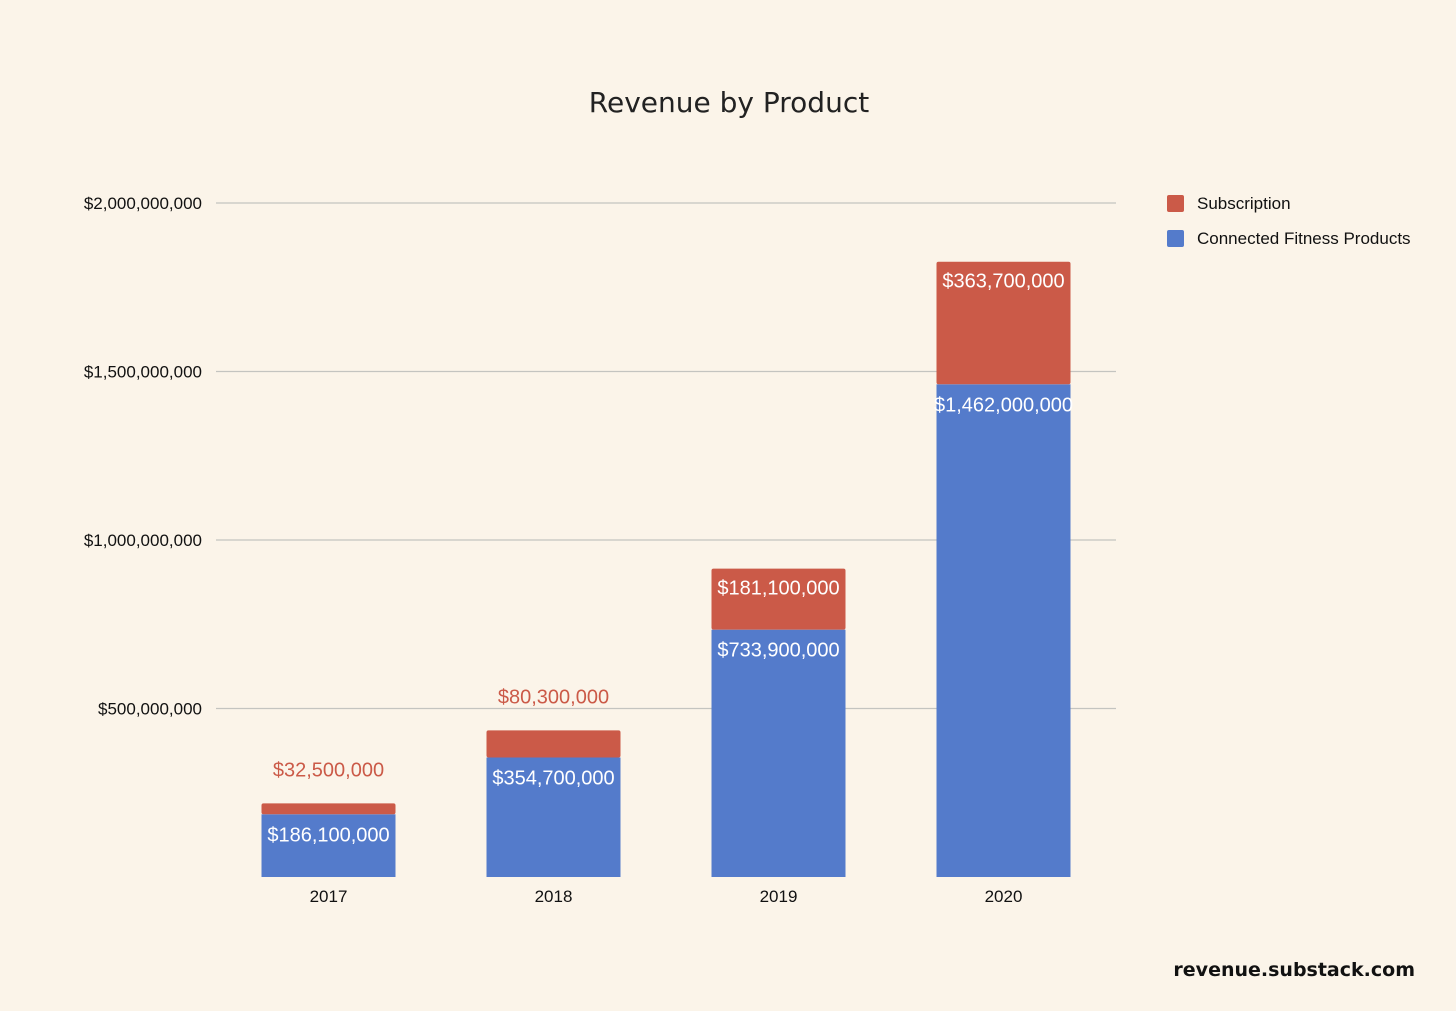  I want to click on y-tick-label: $1,000,000,000, so click(143, 540).